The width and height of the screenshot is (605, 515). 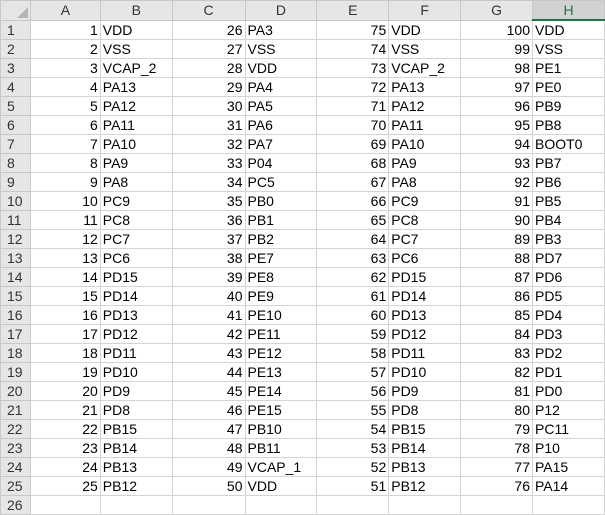 I want to click on row-header: 23, so click(x=15, y=448).